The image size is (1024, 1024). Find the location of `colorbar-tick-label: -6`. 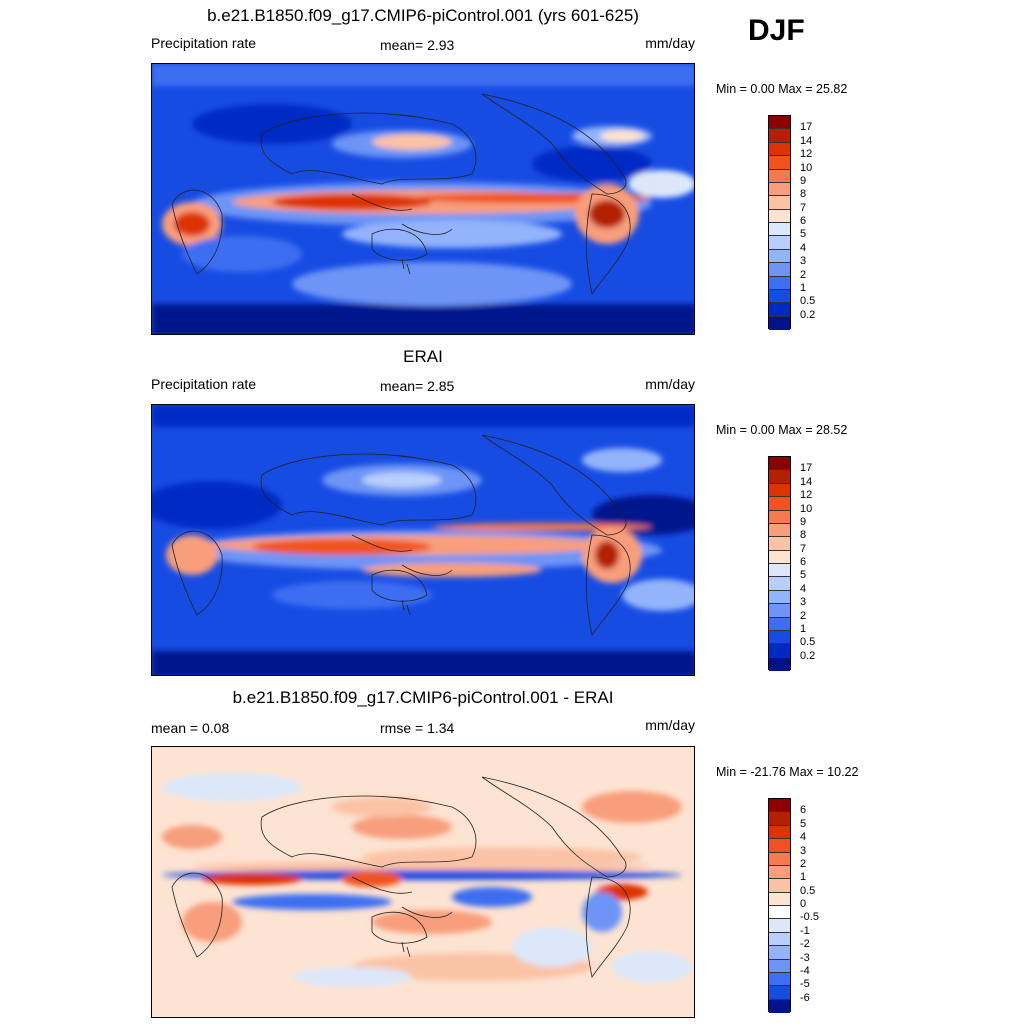

colorbar-tick-label: -6 is located at coordinates (805, 997).